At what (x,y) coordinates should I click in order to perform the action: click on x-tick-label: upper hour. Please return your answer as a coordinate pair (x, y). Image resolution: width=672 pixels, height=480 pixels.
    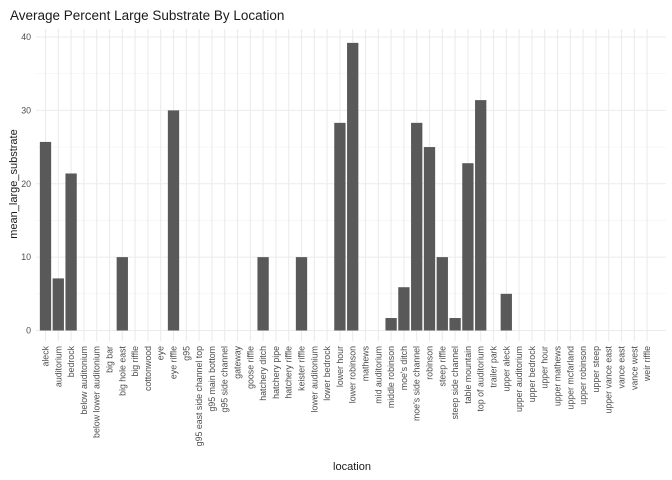
    Looking at the image, I should click on (545, 367).